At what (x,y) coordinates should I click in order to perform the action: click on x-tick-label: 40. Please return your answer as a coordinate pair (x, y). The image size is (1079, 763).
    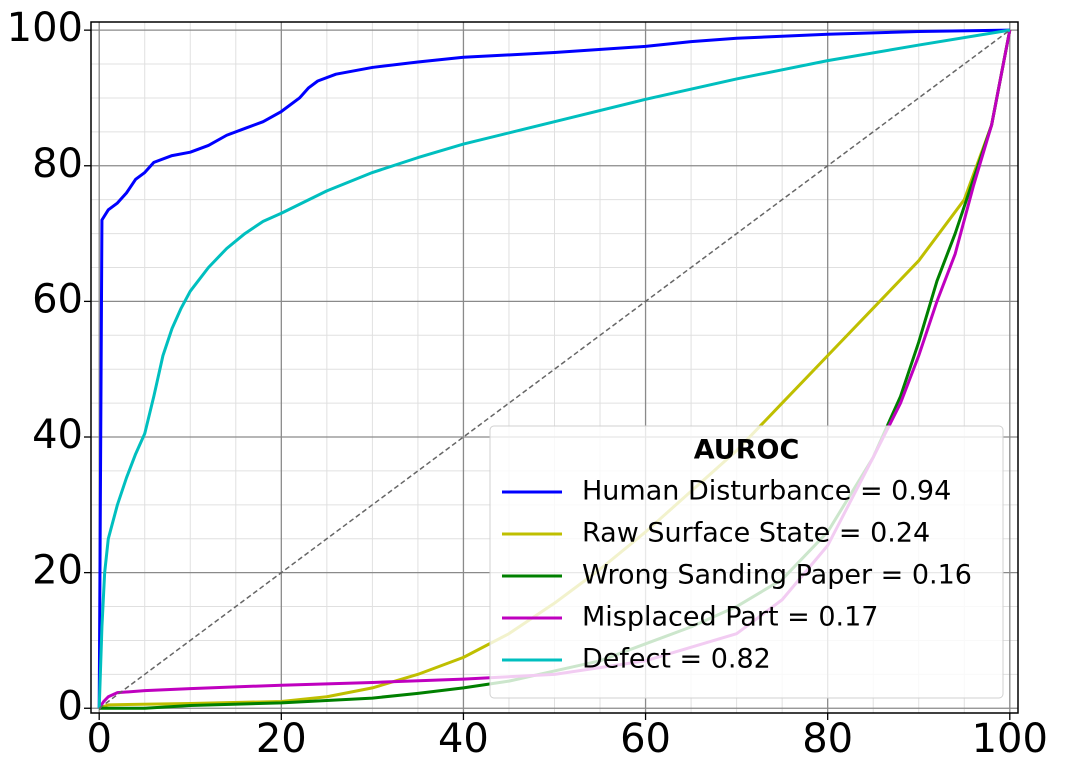
    Looking at the image, I should click on (463, 739).